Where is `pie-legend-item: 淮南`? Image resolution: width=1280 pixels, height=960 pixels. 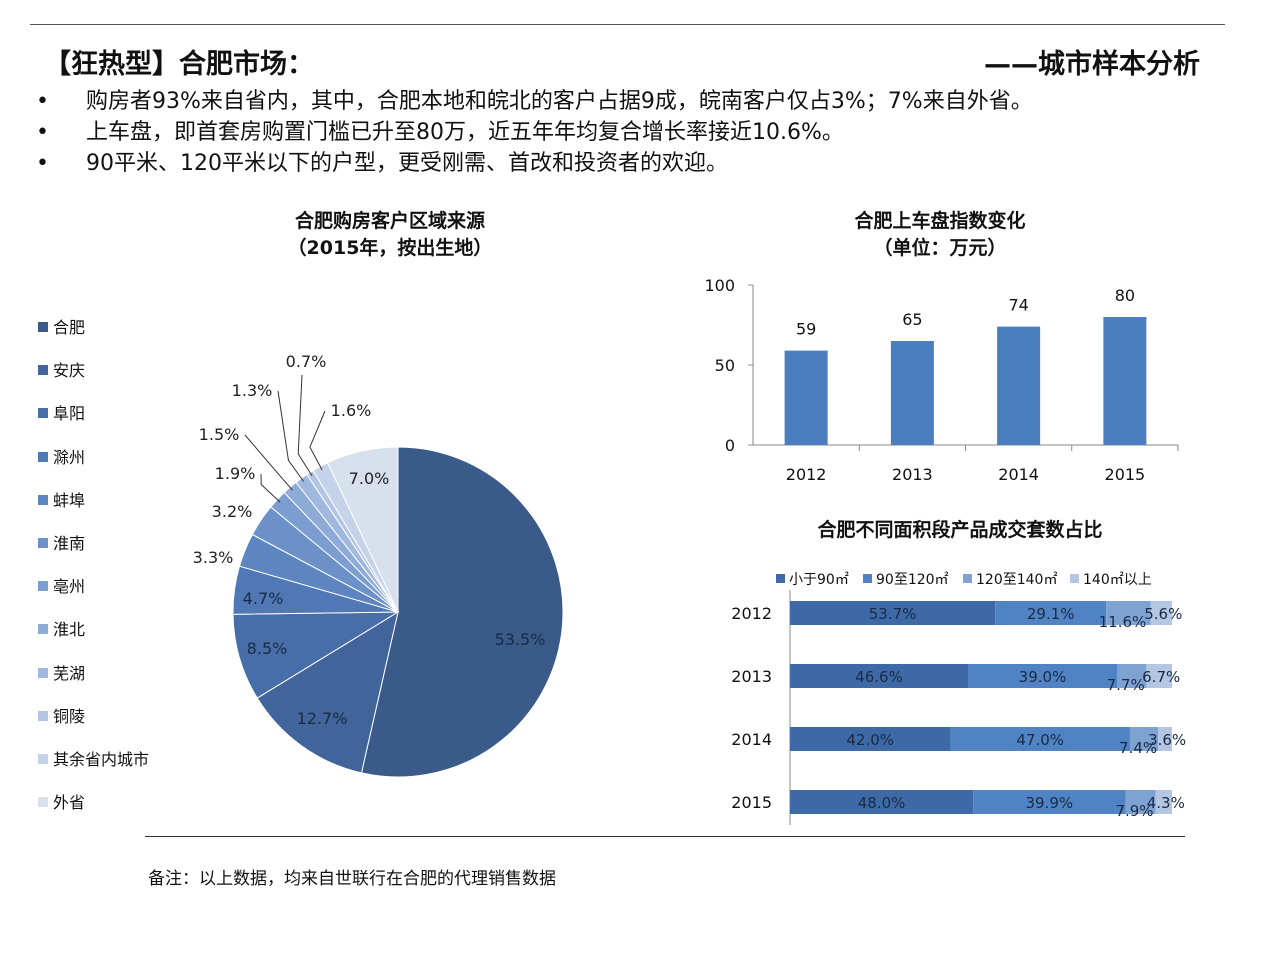 pie-legend-item: 淮南 is located at coordinates (93, 551).